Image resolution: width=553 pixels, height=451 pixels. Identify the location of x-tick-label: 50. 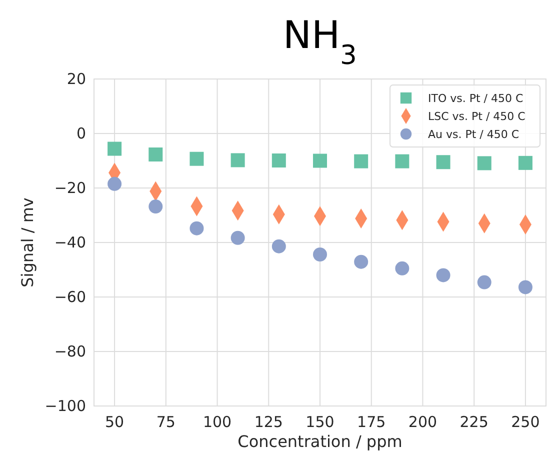
(114, 422).